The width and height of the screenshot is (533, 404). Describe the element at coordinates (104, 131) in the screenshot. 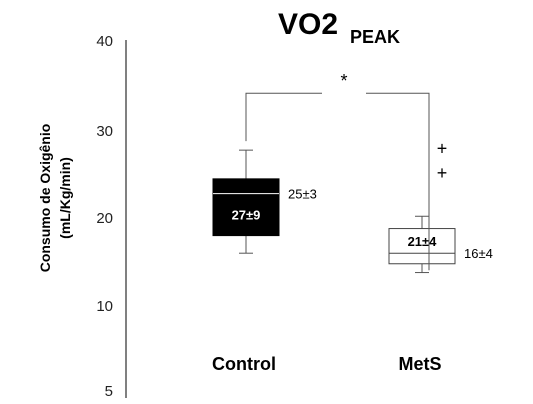

I see `y-tick-label: 30` at that location.